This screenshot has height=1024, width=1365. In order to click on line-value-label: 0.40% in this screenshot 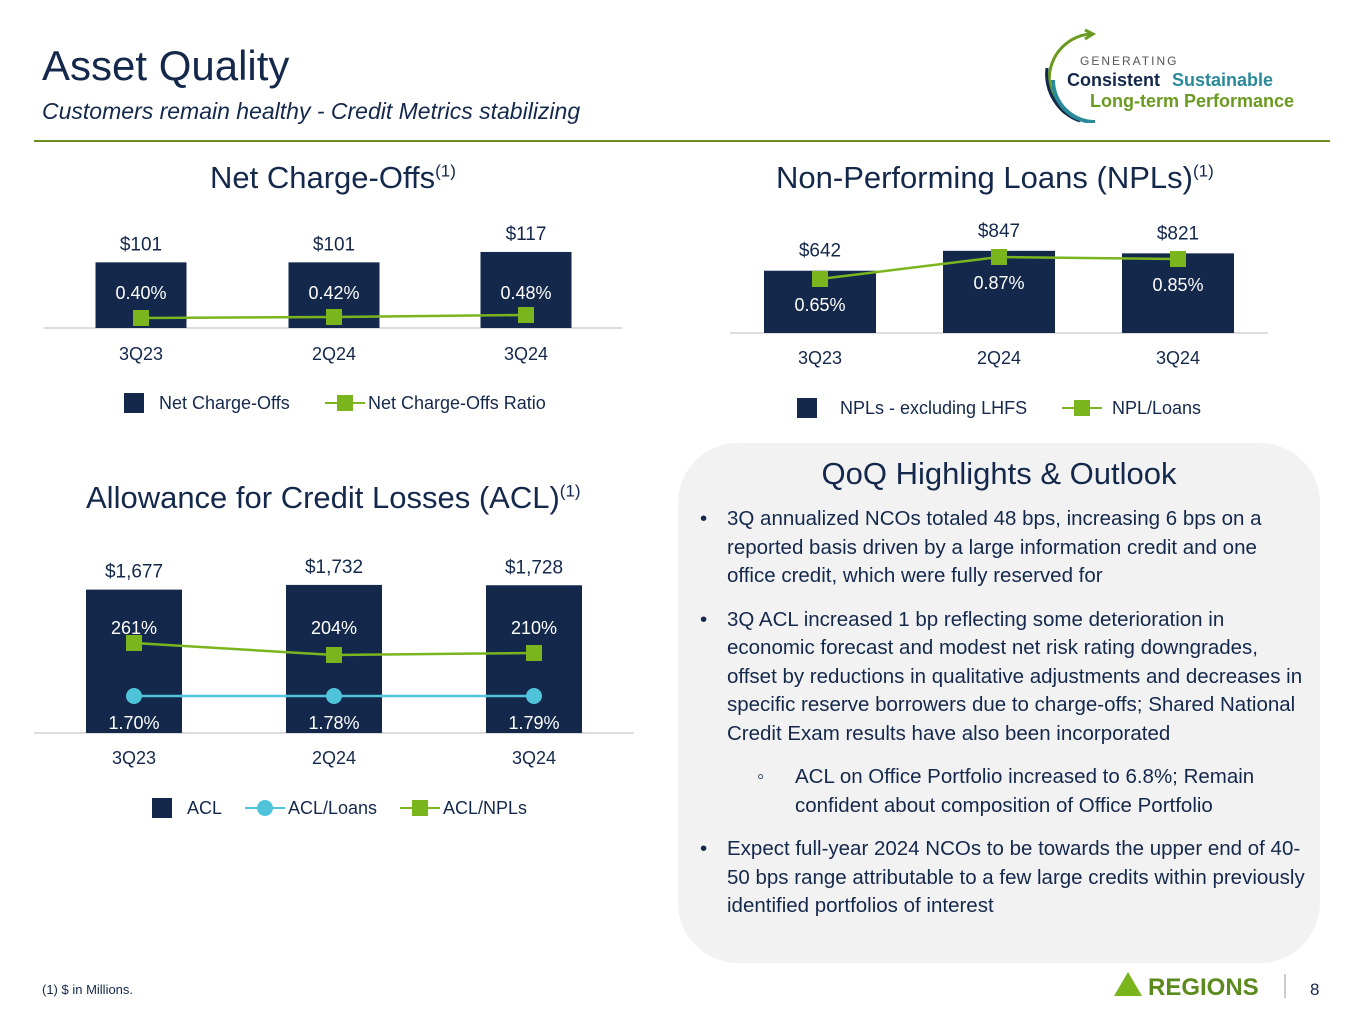, I will do `click(140, 293)`.